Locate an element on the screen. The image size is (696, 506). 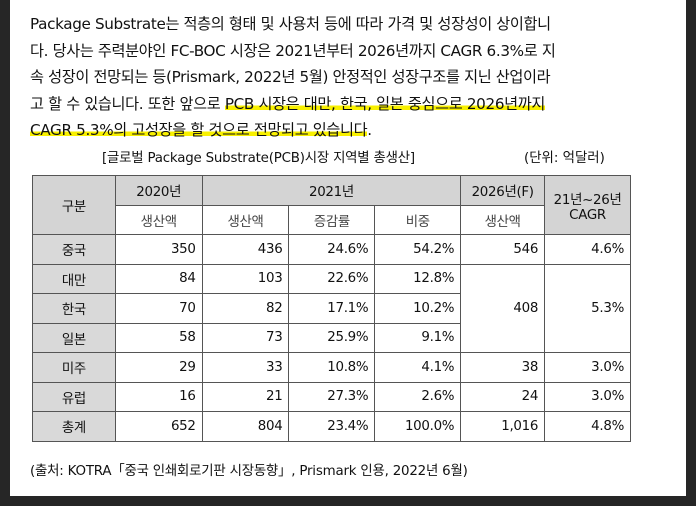
value-2026: 546 is located at coordinates (503, 249).